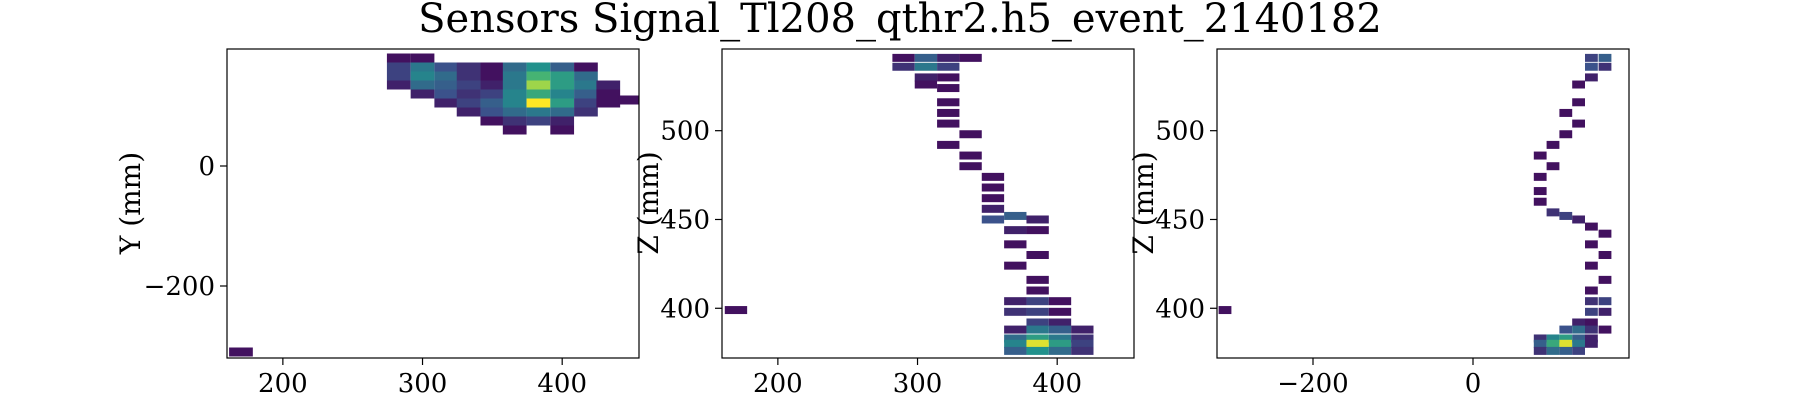 The image size is (1800, 400). What do you see at coordinates (778, 384) in the screenshot?
I see `panel-xz-xtick-label: 200` at bounding box center [778, 384].